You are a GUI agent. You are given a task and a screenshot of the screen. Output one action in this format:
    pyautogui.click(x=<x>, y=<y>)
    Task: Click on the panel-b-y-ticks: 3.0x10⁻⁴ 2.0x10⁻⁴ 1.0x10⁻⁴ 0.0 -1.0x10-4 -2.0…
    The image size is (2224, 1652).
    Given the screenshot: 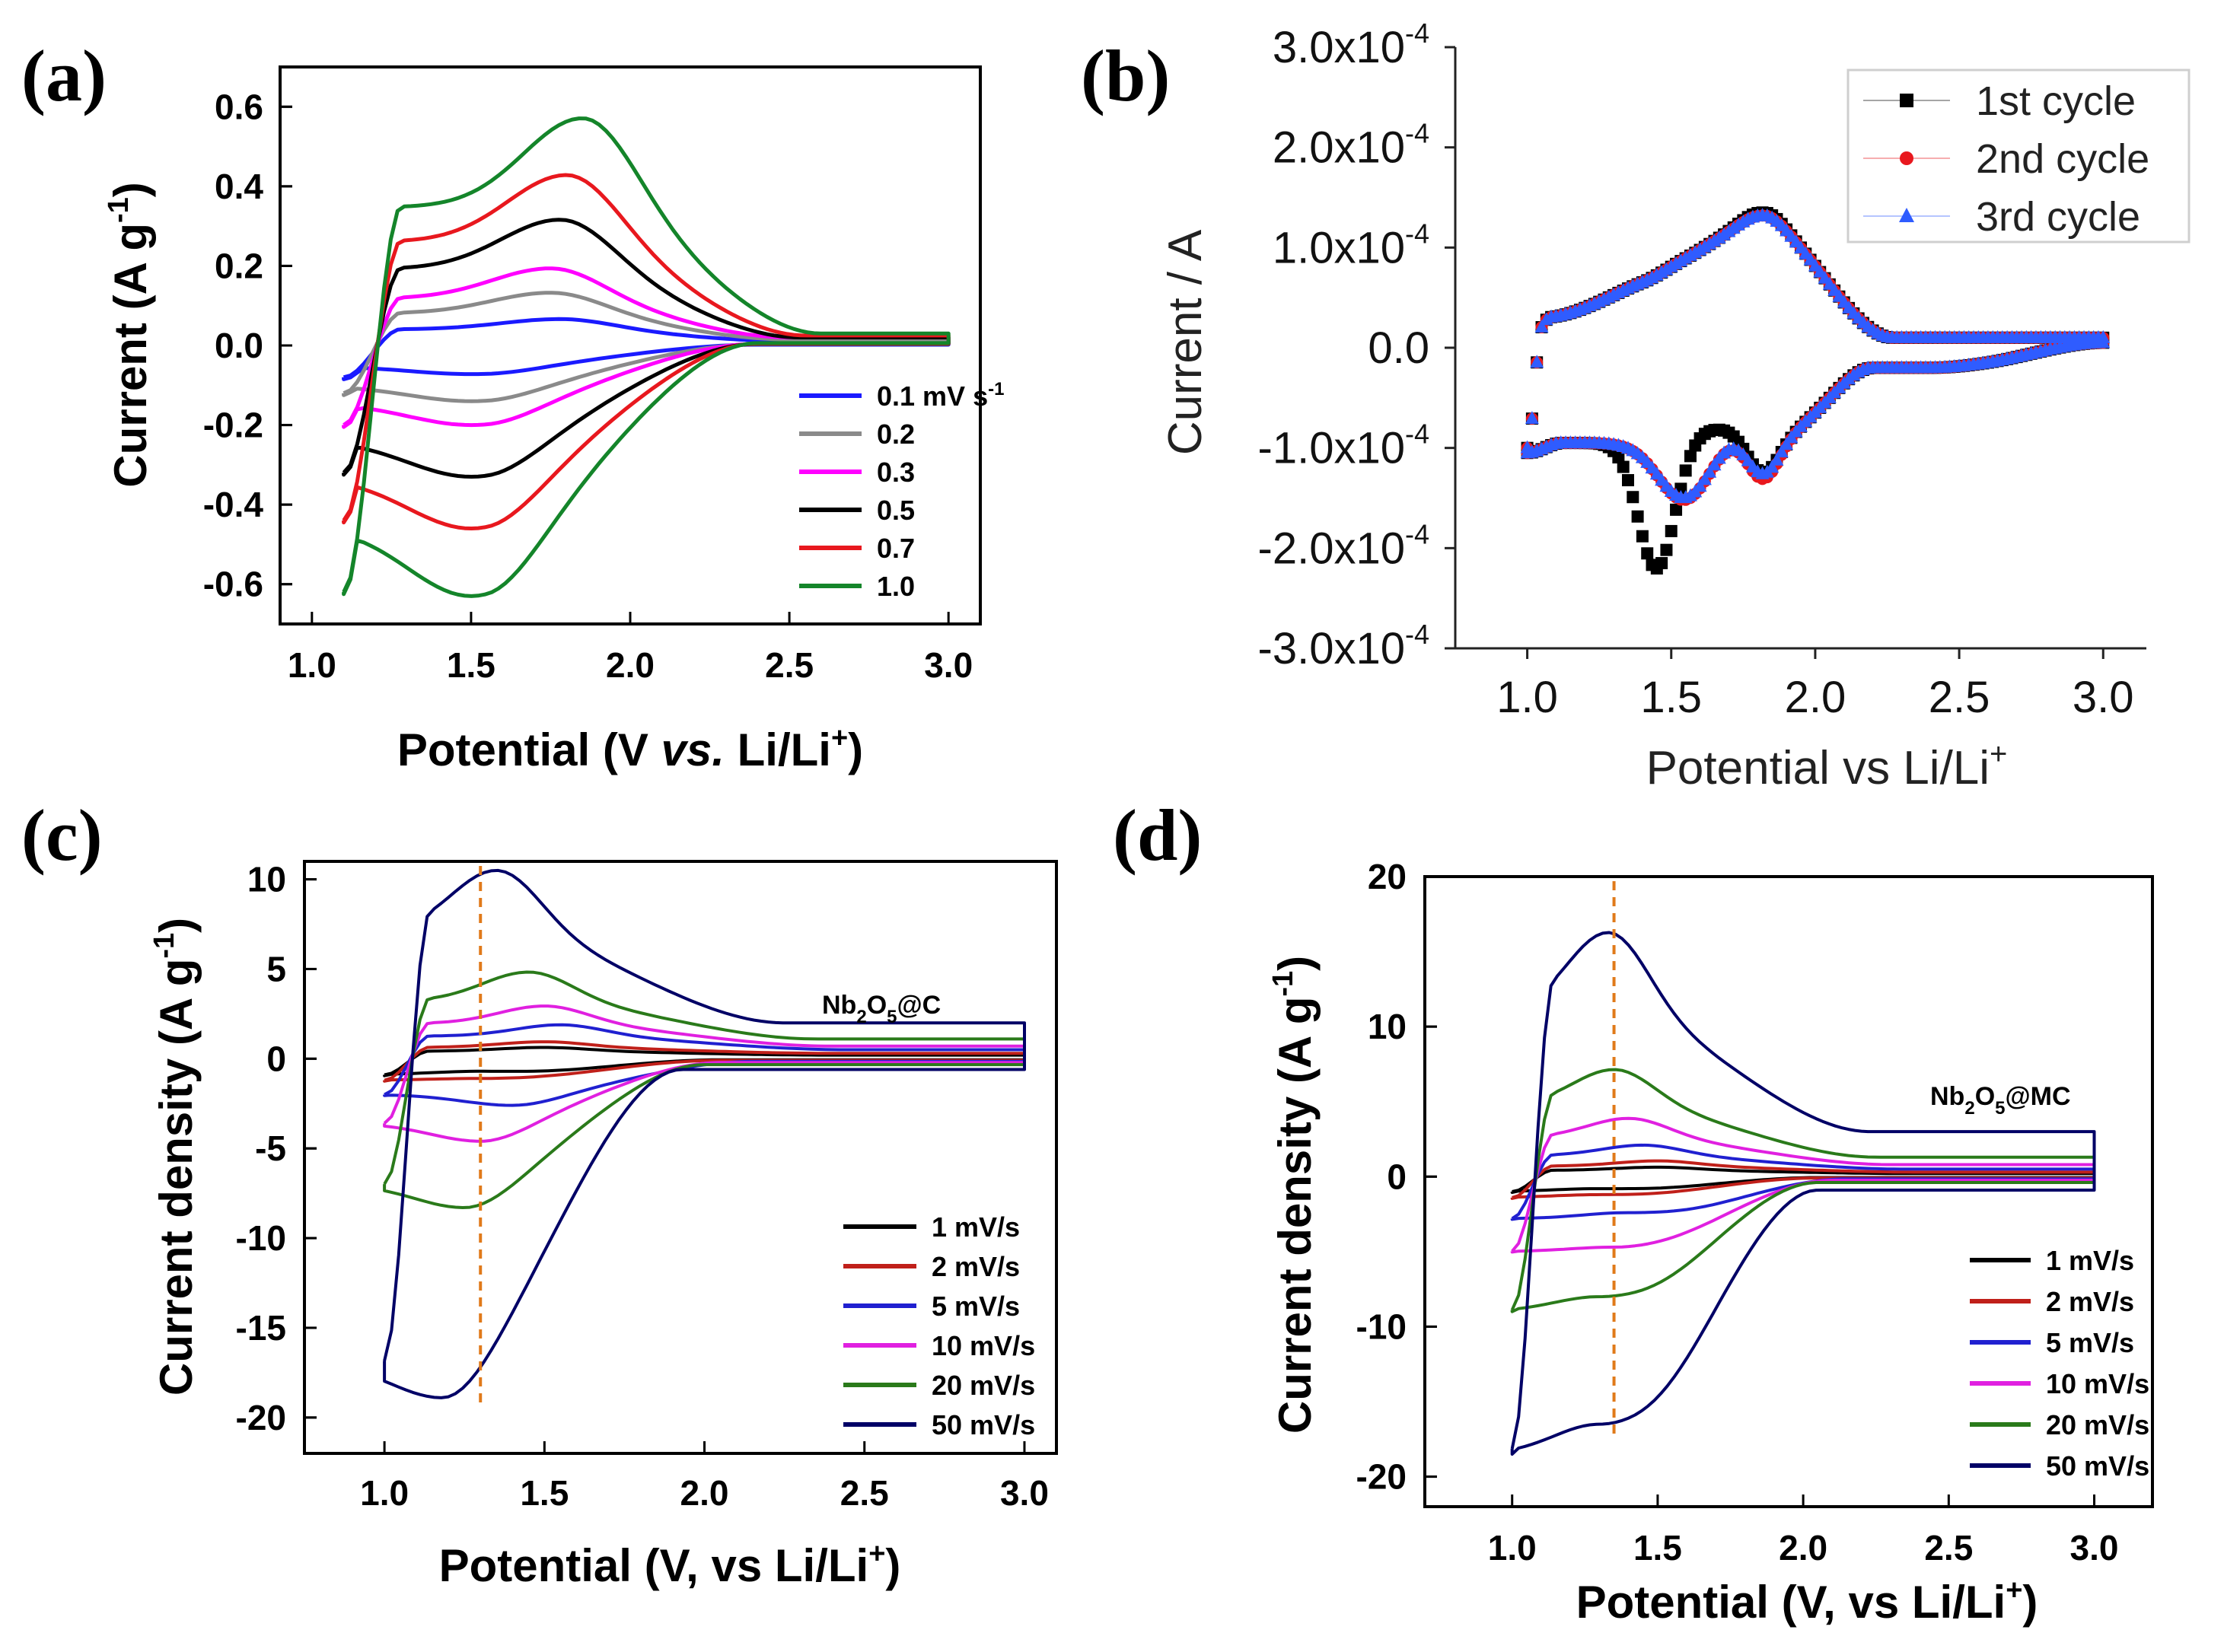 What is the action you would take?
    pyautogui.click(x=1356, y=345)
    